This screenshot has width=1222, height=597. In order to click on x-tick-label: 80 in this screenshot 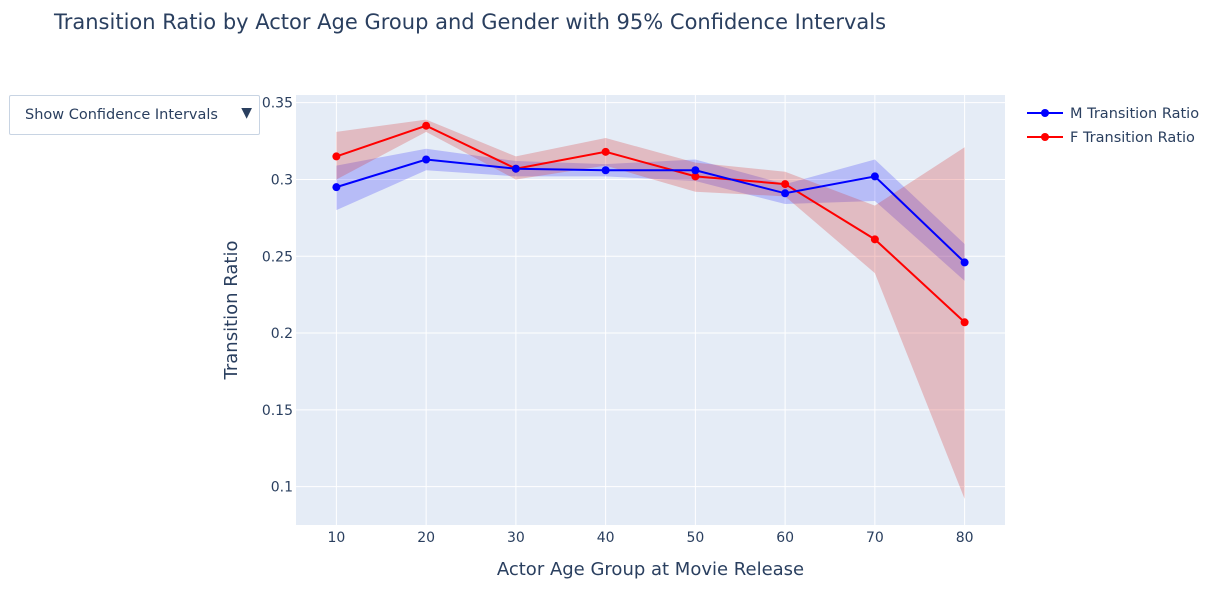, I will do `click(965, 538)`.